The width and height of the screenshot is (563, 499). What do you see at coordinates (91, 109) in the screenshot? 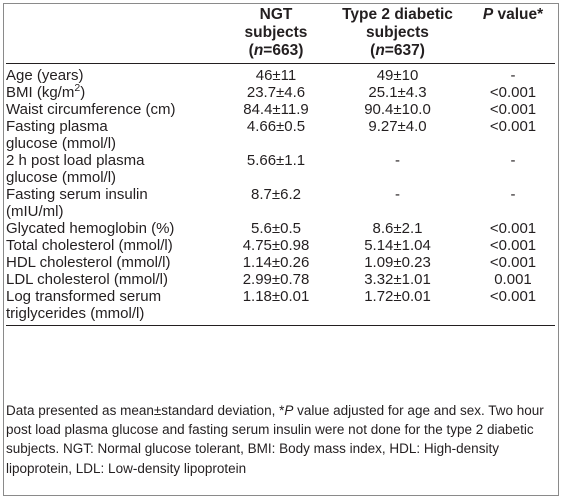
I see `row-label: Waist circumference (cm)` at bounding box center [91, 109].